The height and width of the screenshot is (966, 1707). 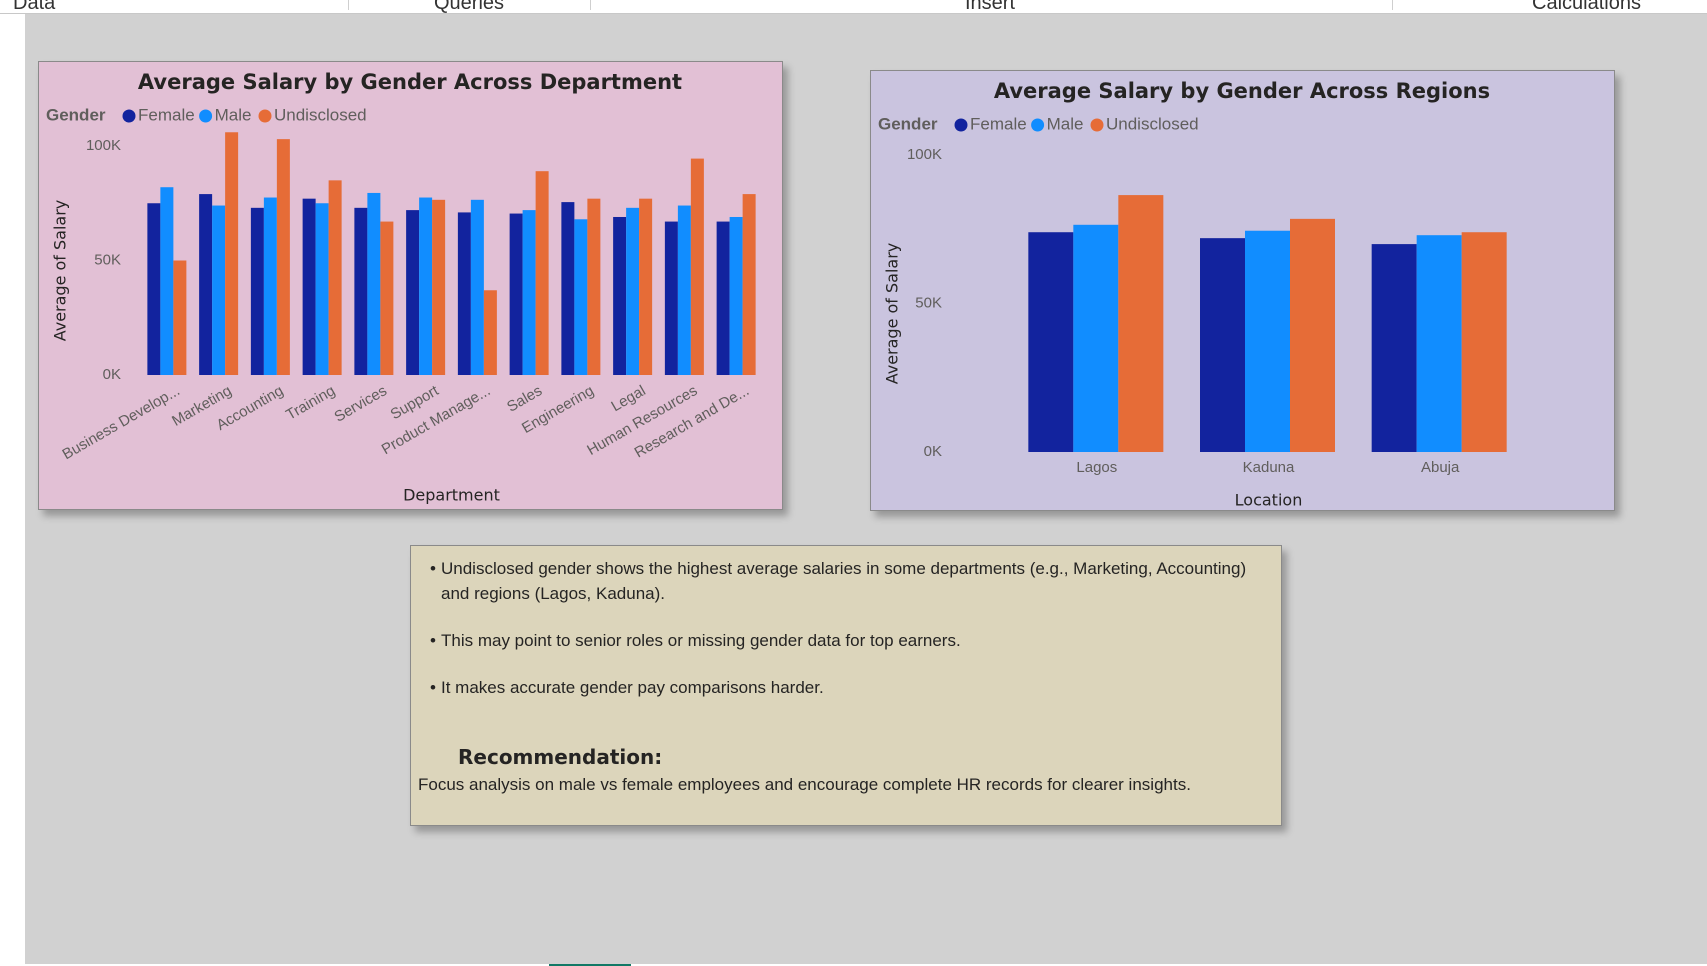 What do you see at coordinates (219, 290) in the screenshot?
I see `dept-bar-marketing-male` at bounding box center [219, 290].